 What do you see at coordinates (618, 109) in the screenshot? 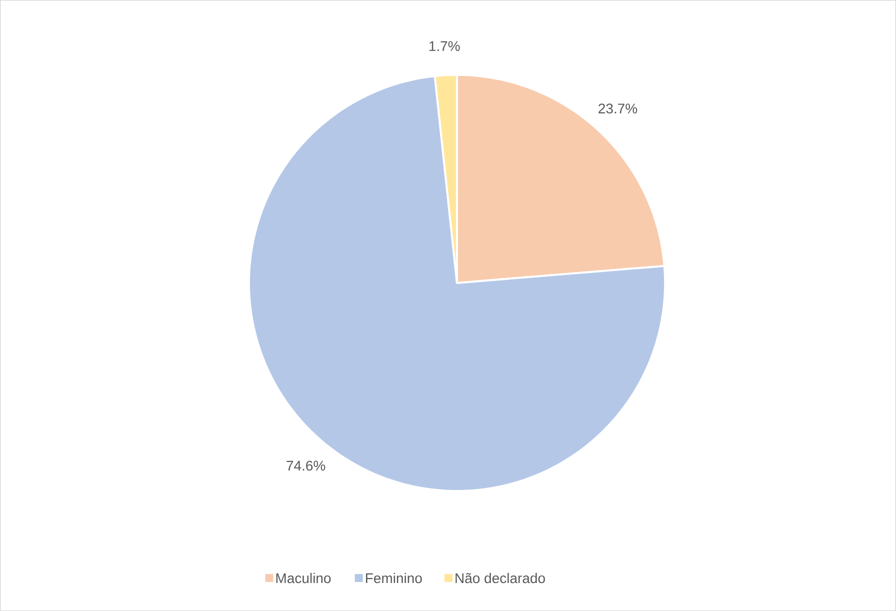
I see `data-label: 23.7%` at bounding box center [618, 109].